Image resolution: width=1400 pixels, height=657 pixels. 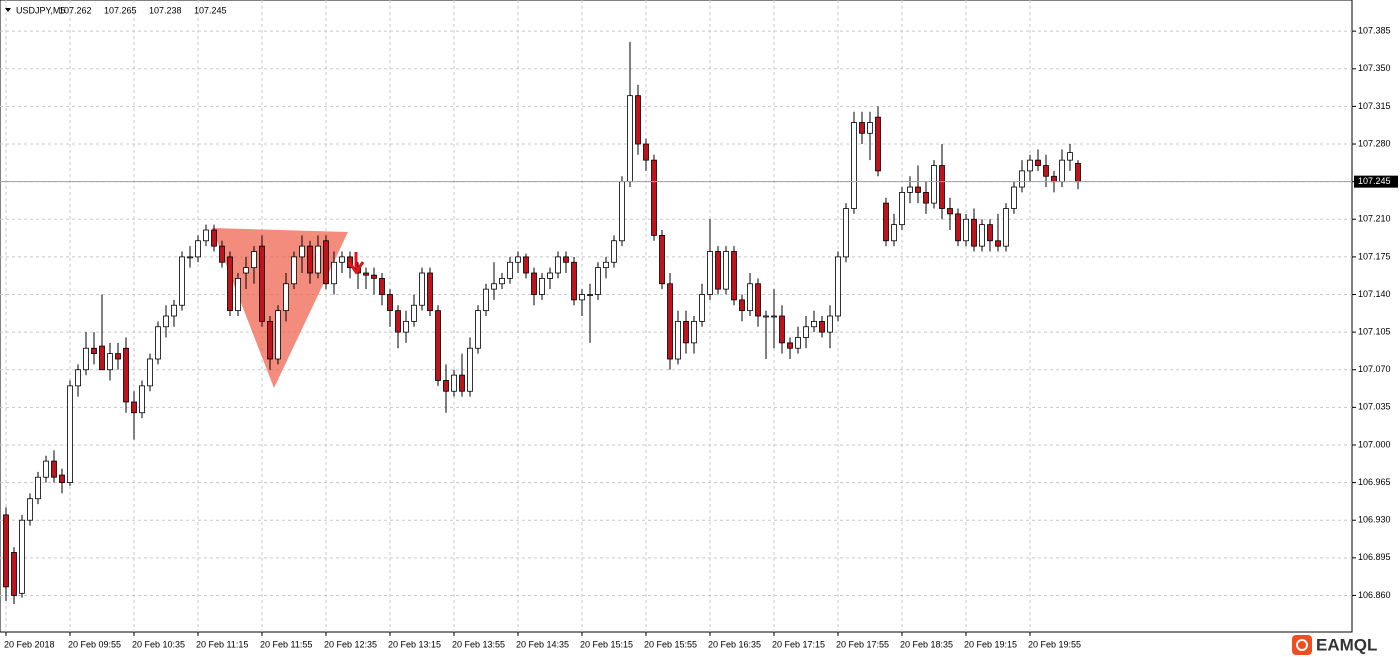 What do you see at coordinates (158, 644) in the screenshot?
I see `x-tick-label: 20 Feb 10:35` at bounding box center [158, 644].